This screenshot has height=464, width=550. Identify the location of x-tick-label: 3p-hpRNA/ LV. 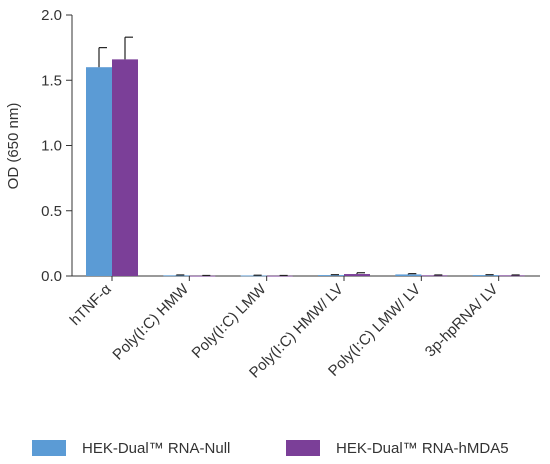
(462, 321).